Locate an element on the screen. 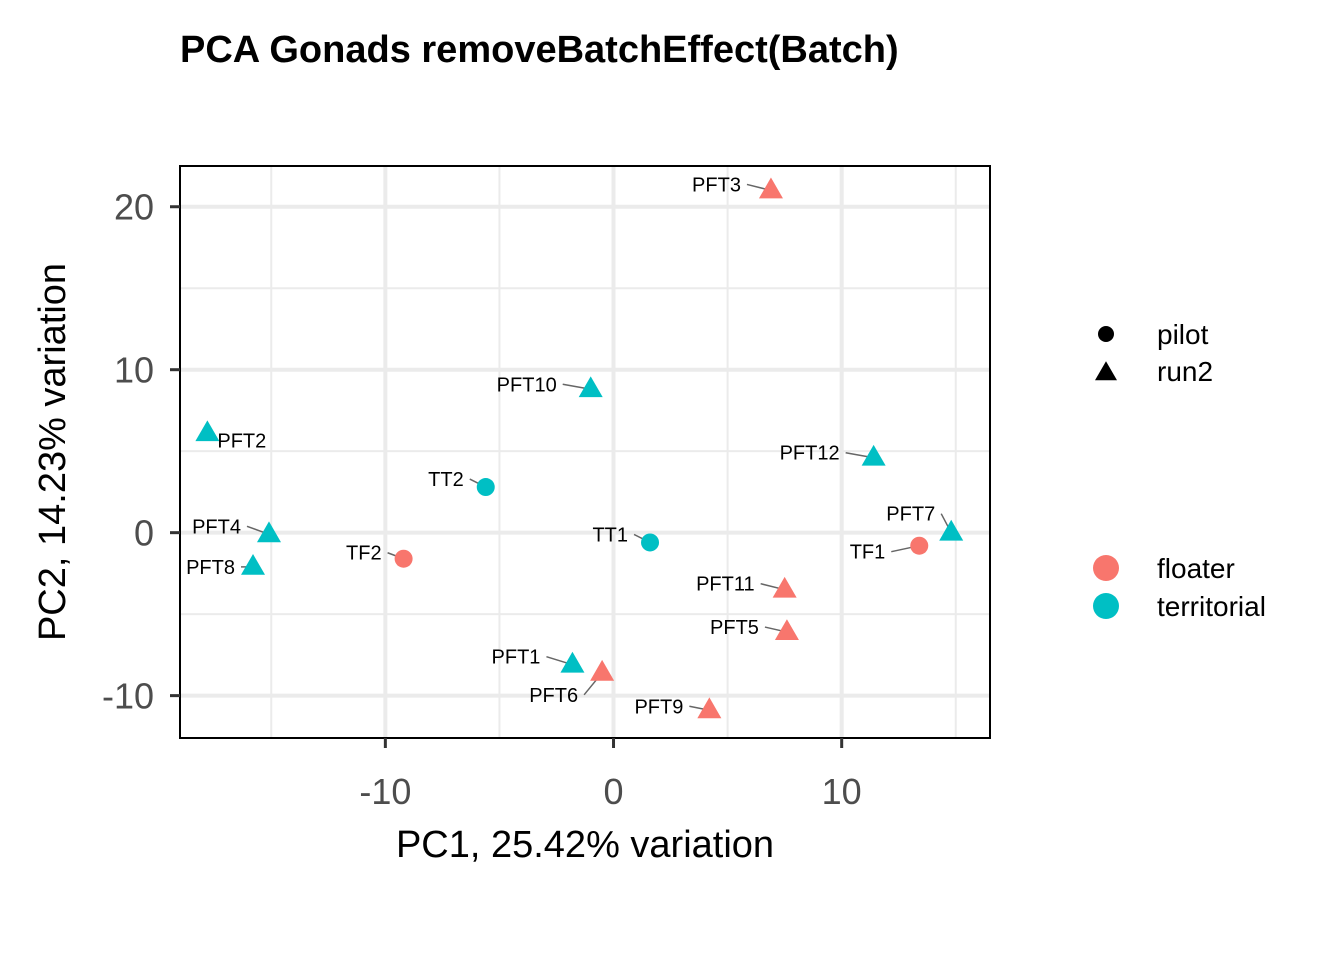  point-label: TT2 is located at coordinates (446, 480).